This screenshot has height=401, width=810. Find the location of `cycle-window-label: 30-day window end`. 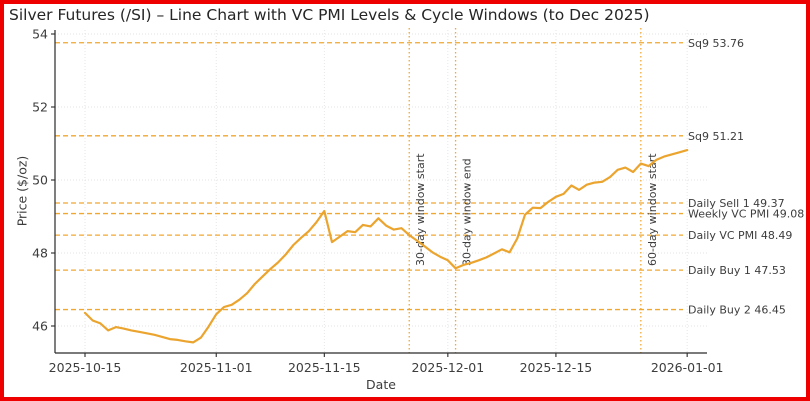

cycle-window-label: 30-day window end is located at coordinates (467, 212).